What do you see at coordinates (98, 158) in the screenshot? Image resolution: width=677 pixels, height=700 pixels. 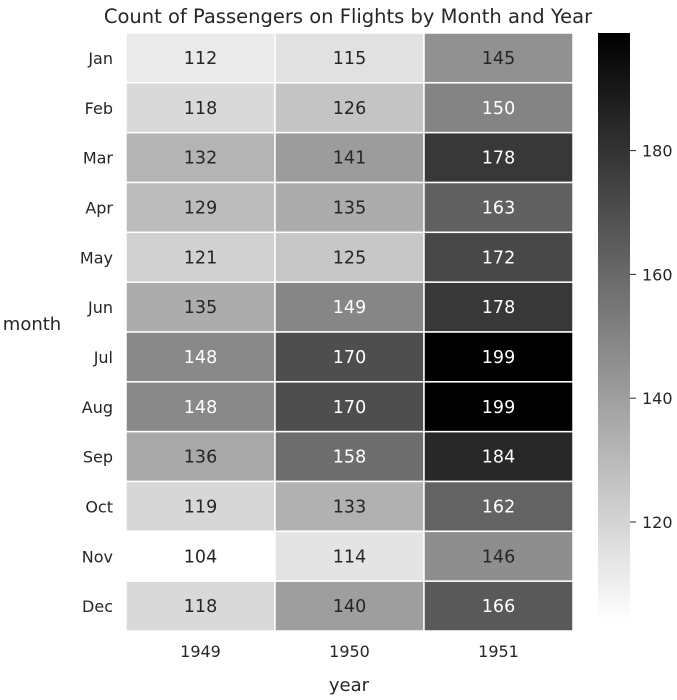 I see `y-tick-label: Mar` at bounding box center [98, 158].